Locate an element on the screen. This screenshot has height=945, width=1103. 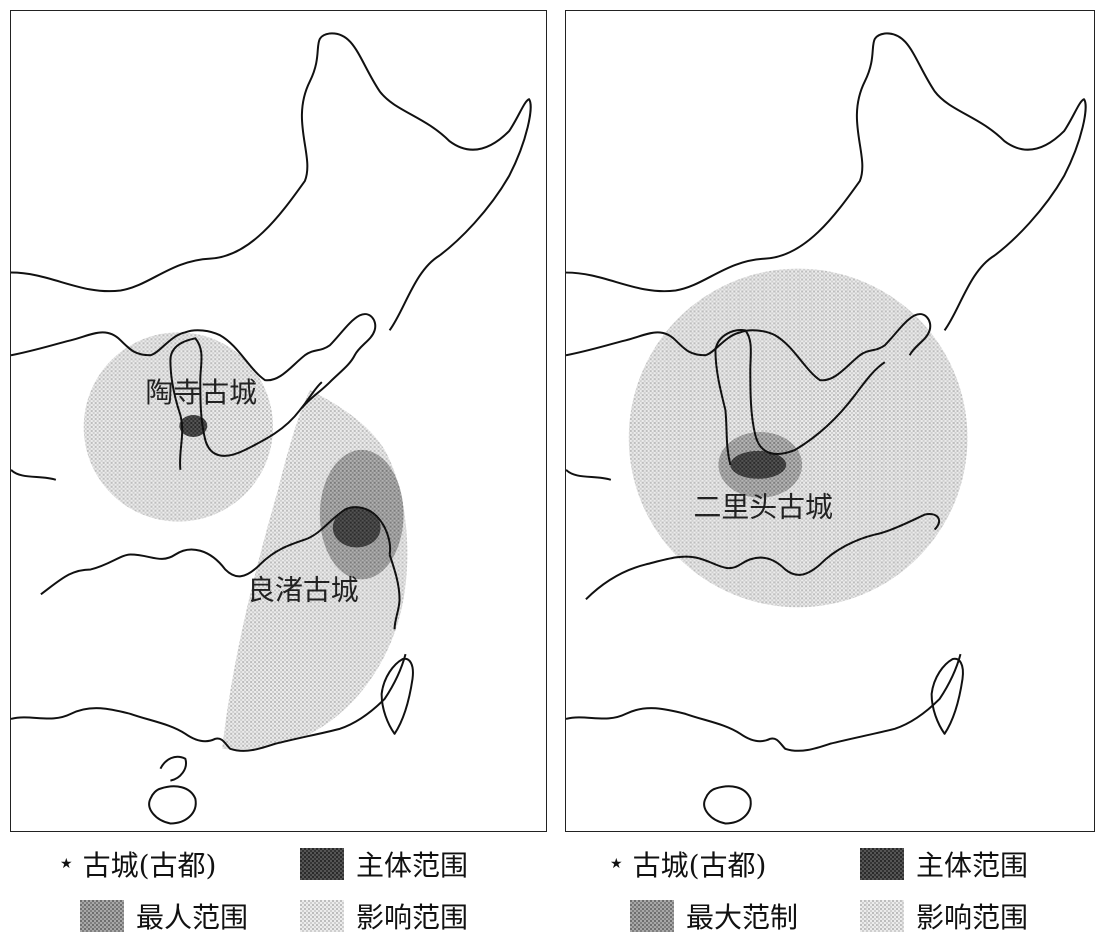
taosi-influence-range is located at coordinates (178, 427).